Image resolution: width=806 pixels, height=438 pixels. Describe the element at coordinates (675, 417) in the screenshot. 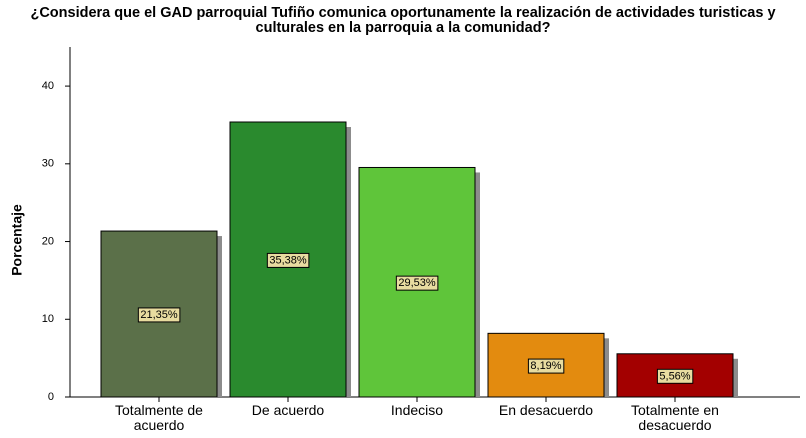

I see `x-tick-label: Totalmente en desacuerdo` at that location.